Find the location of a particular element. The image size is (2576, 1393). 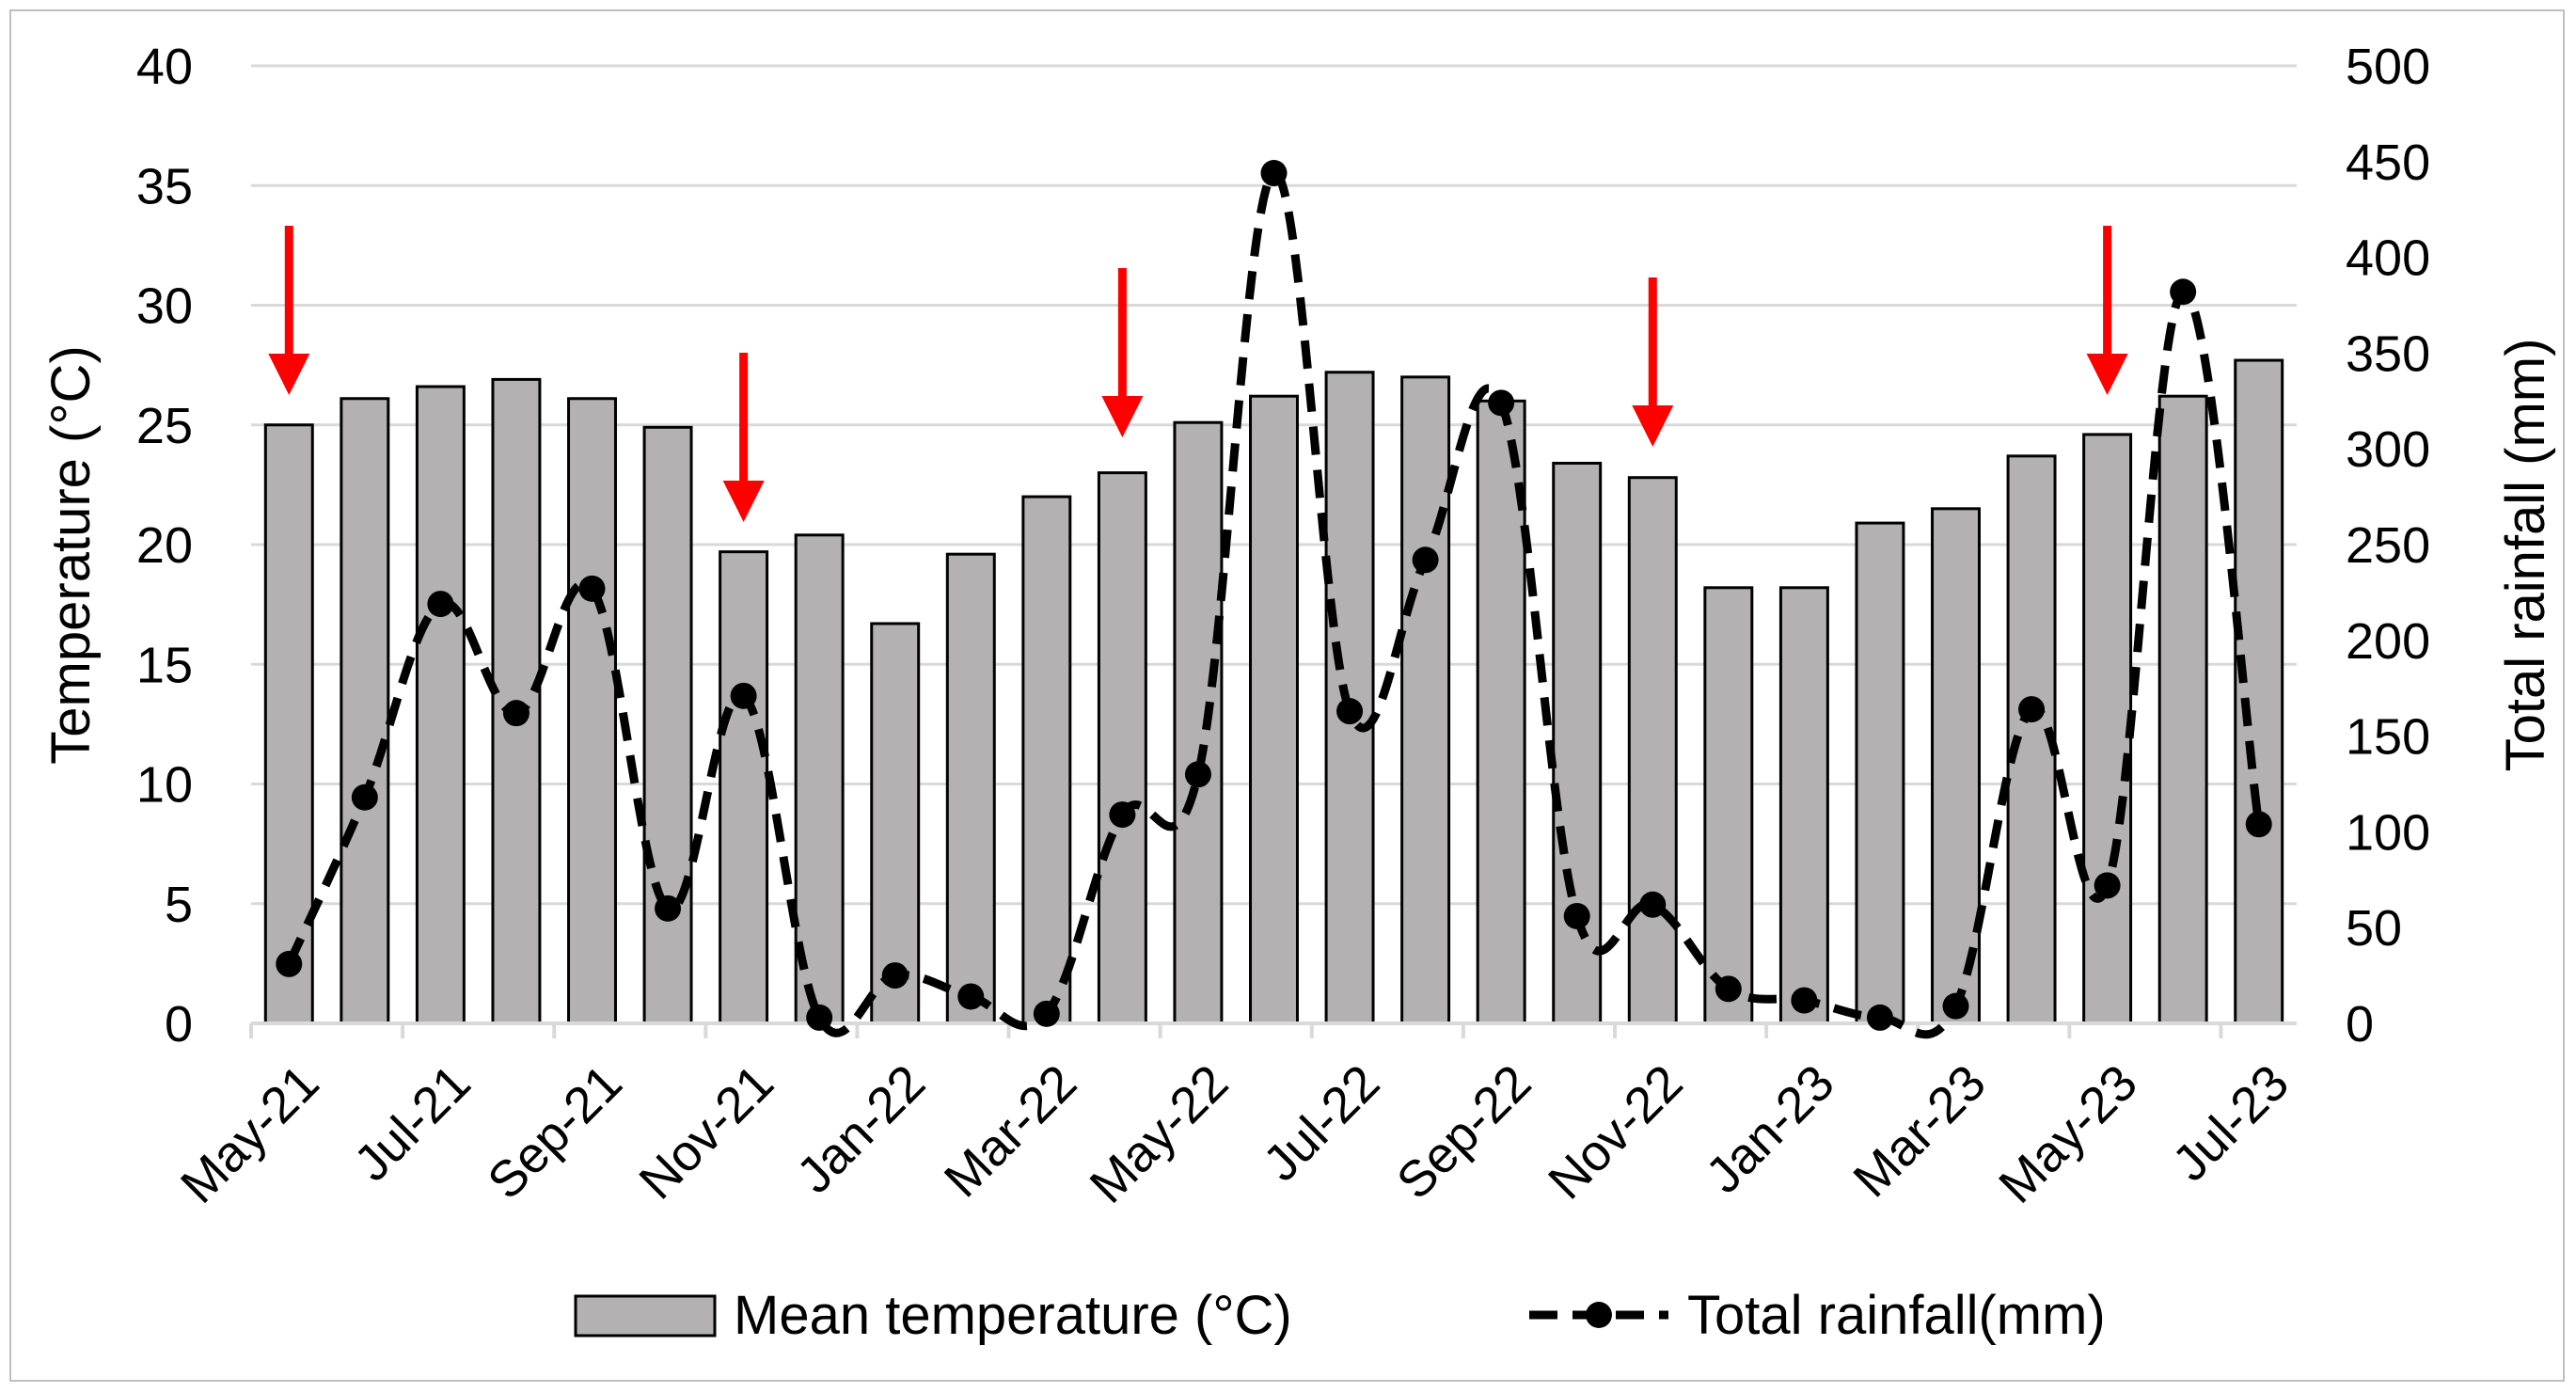

y-tick-label-right: 0 is located at coordinates (2360, 1024).